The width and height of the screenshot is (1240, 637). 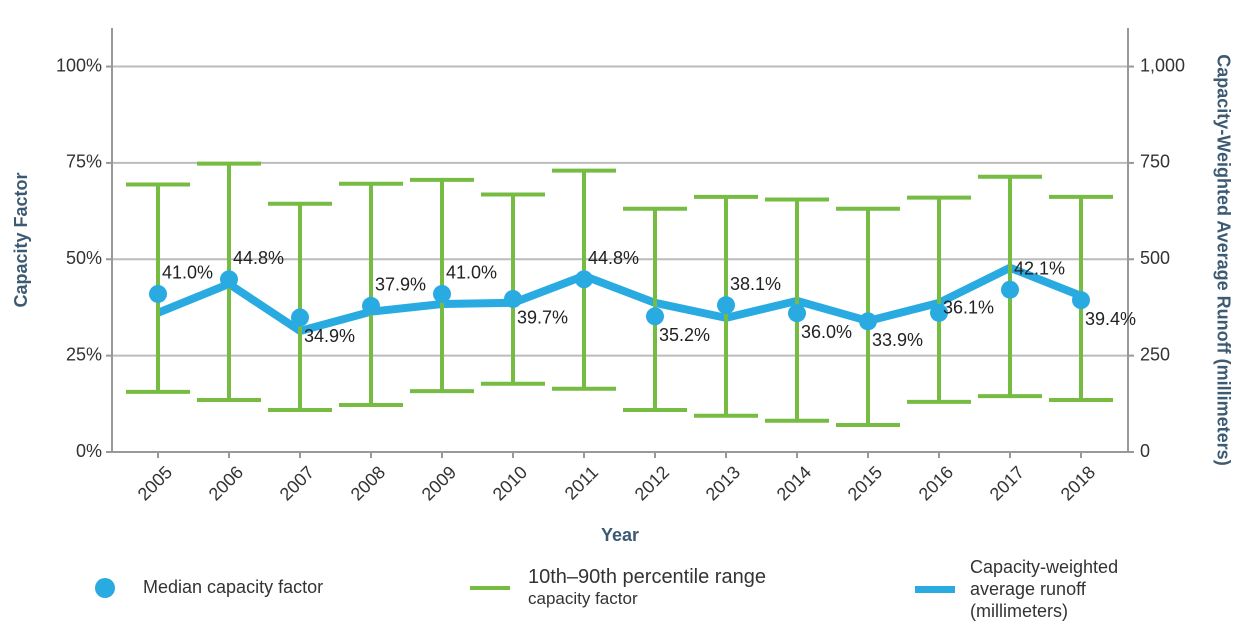 I want to click on x-tick-label: 2012, so click(x=652, y=483).